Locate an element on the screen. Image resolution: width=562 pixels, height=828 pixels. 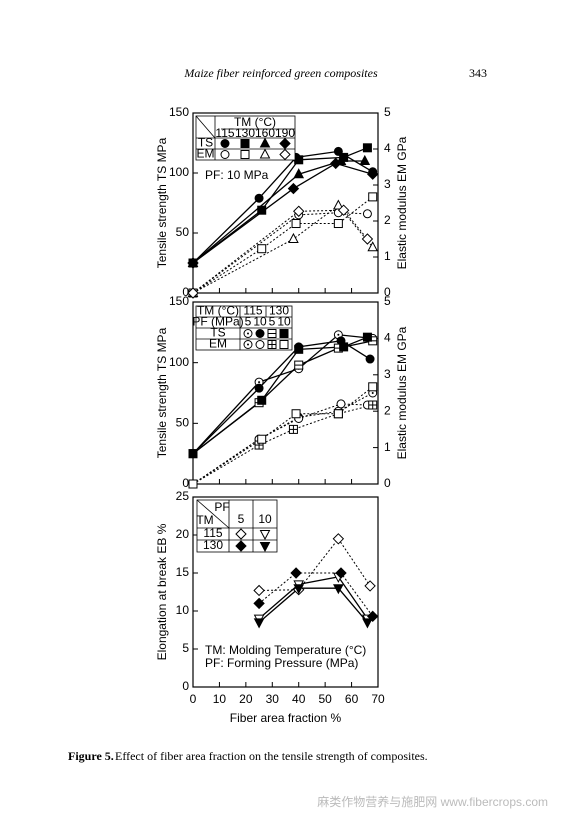
annotation: TM: Molding Temperature (°C) is located at coordinates (285, 650).